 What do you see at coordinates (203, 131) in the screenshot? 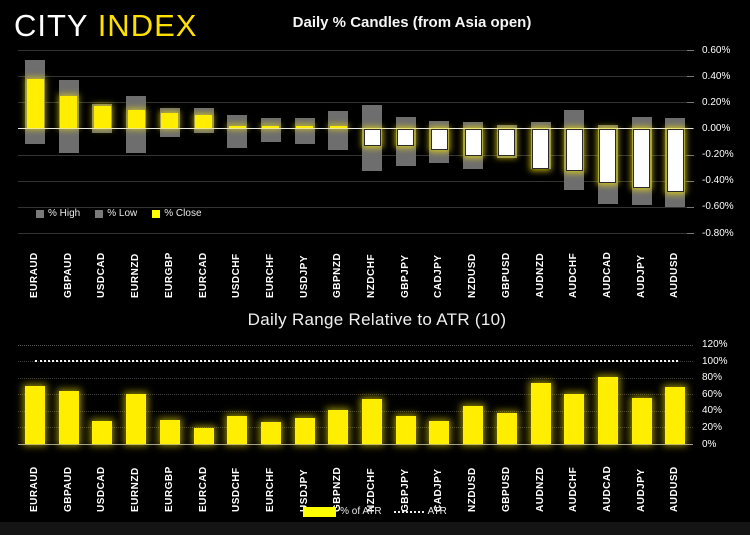
I see `low-bar-EURCAD` at bounding box center [203, 131].